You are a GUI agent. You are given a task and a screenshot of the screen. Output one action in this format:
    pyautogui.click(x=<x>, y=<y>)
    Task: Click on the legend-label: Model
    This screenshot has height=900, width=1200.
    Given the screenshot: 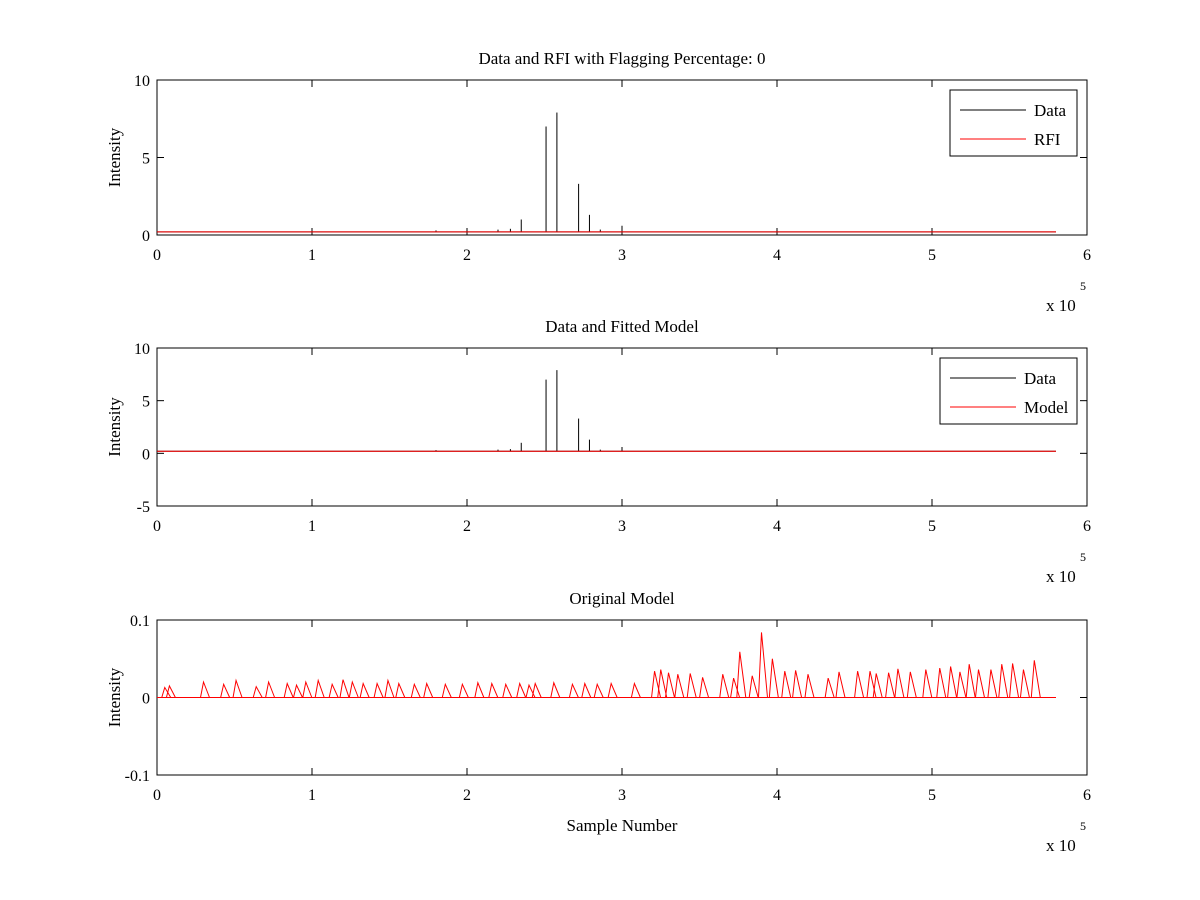 What is the action you would take?
    pyautogui.click(x=1046, y=407)
    